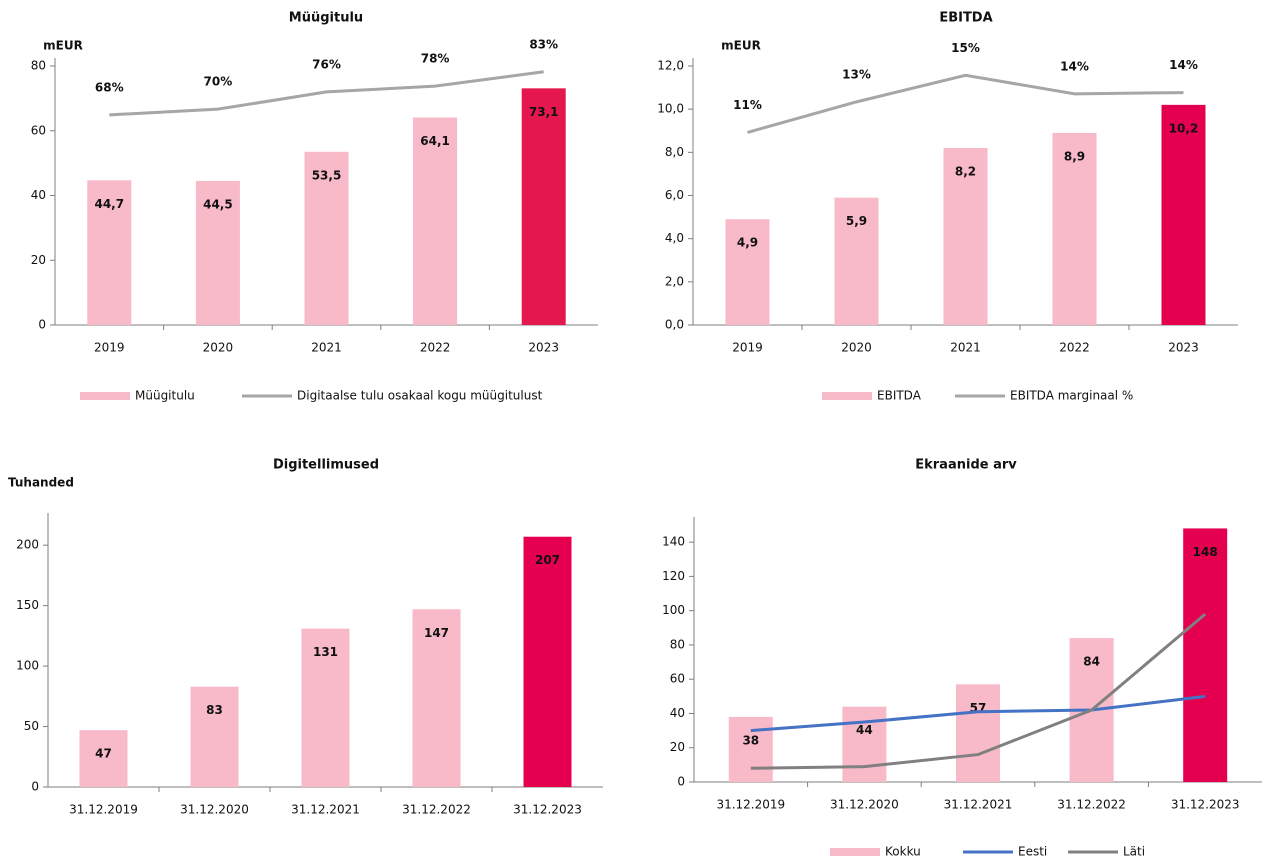 Image resolution: width=1265 pixels, height=859 pixels. Describe the element at coordinates (544, 112) in the screenshot. I see `bar-value-label: 73,1` at that location.